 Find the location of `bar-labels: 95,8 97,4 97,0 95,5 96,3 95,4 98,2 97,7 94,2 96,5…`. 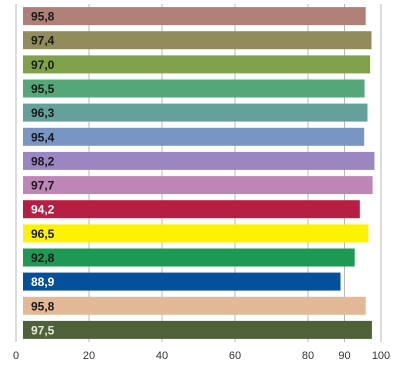

bar-labels: 95,8 97,4 97,0 95,5 96,3 95,4 98,2 97,7 94,2 96,5… is located at coordinates (43, 174).